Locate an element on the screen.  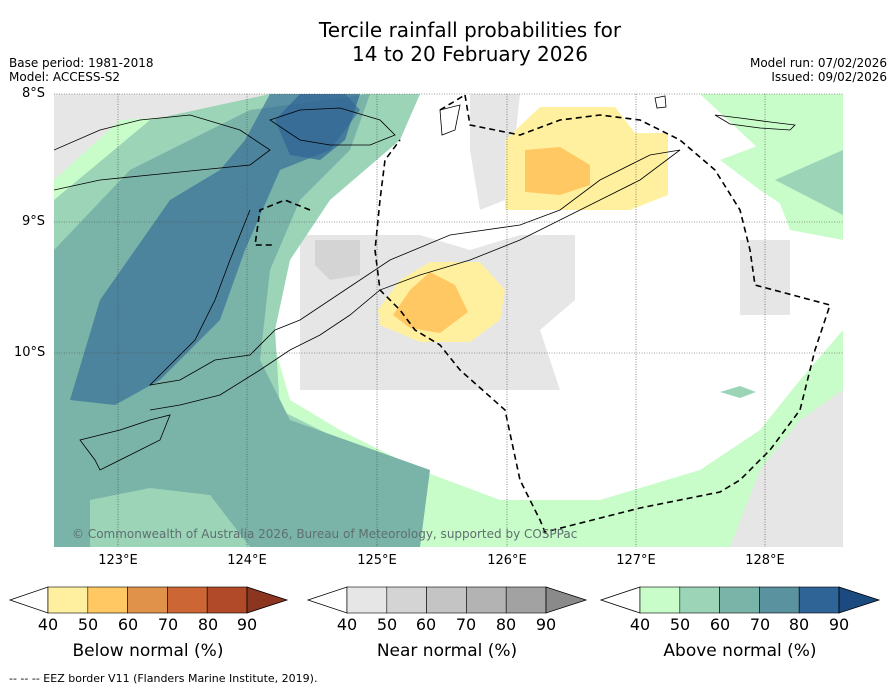
lon-label-123e: 123°E is located at coordinates (118, 560).